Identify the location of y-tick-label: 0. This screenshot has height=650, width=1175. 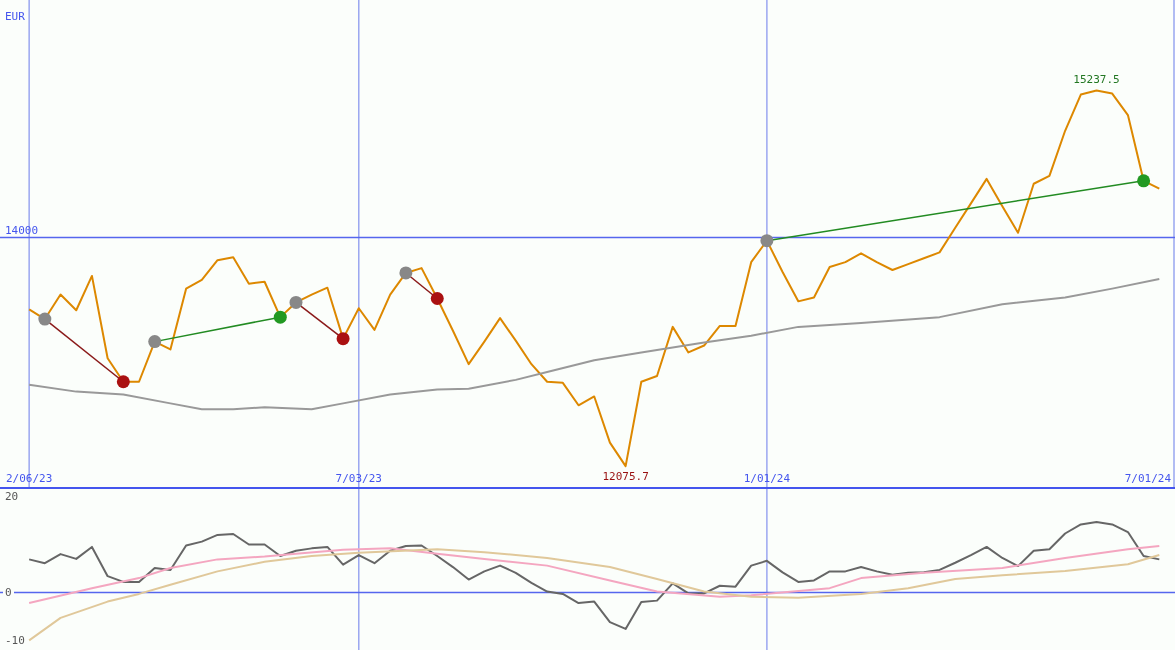
(8, 592).